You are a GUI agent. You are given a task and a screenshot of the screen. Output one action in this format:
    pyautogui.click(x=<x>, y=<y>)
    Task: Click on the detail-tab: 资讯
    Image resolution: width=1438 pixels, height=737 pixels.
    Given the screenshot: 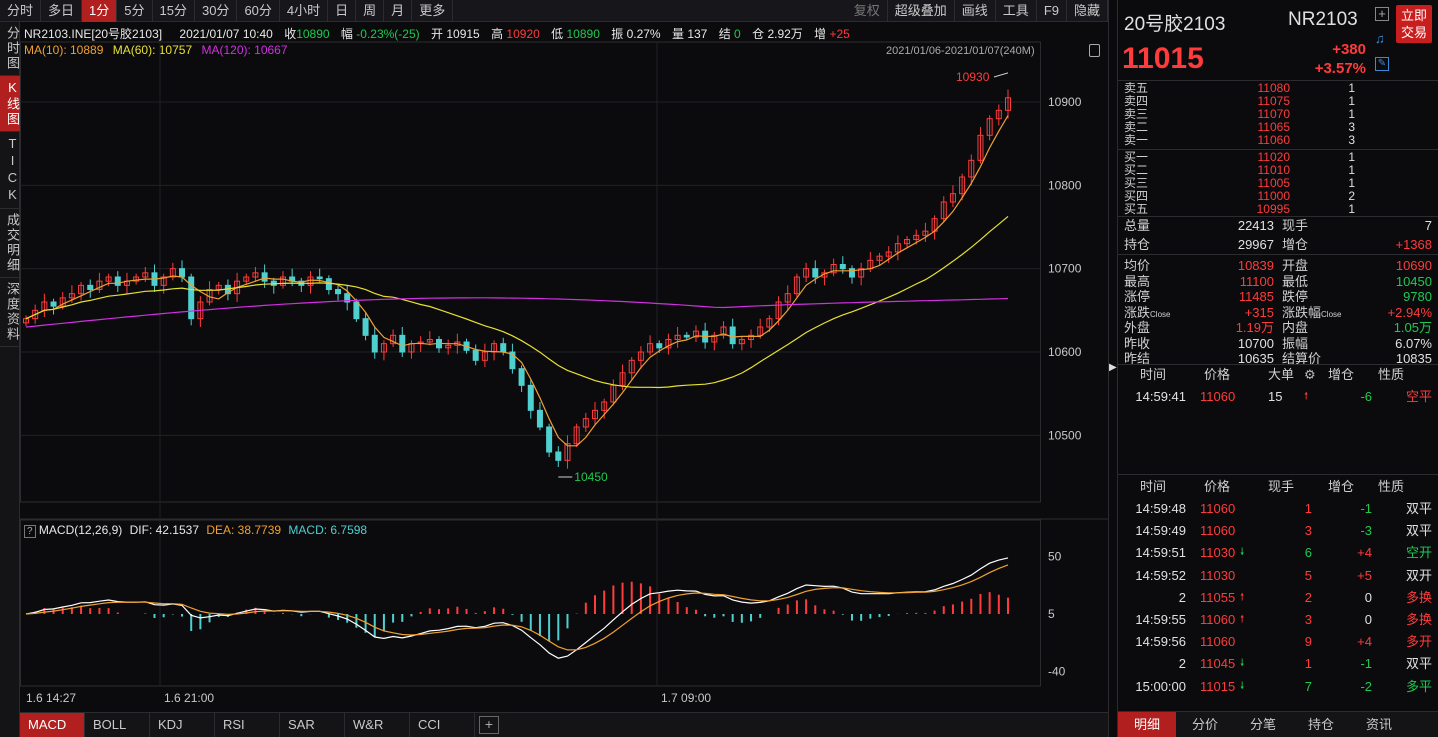 What is the action you would take?
    pyautogui.click(x=1378, y=724)
    